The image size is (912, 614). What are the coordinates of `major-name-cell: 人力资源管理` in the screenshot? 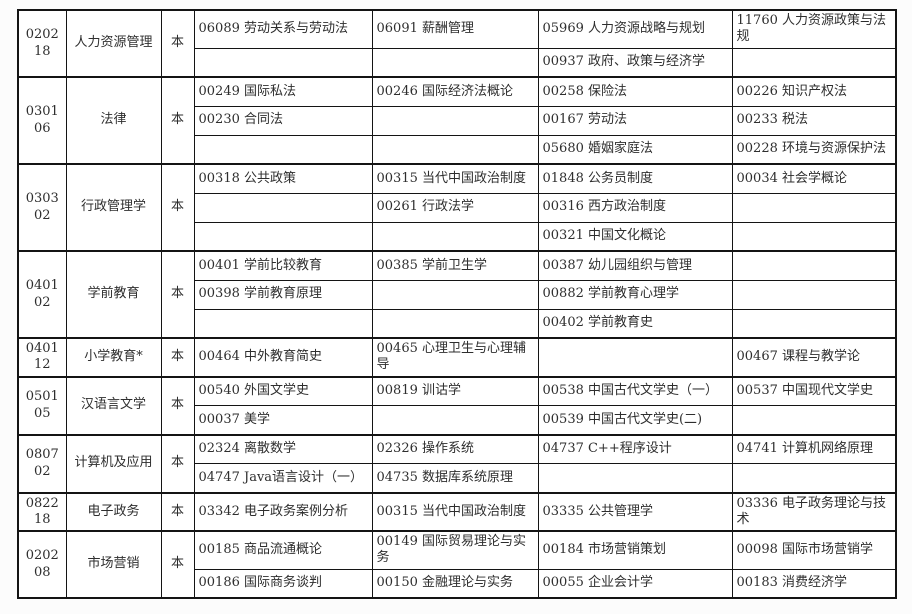 It's located at (113, 43).